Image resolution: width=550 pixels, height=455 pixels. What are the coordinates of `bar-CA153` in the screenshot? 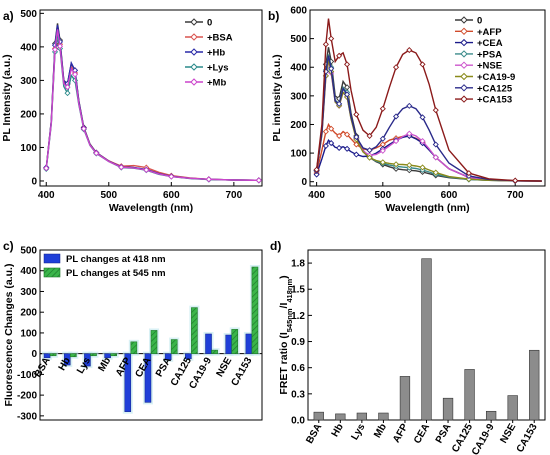 It's located at (534, 385).